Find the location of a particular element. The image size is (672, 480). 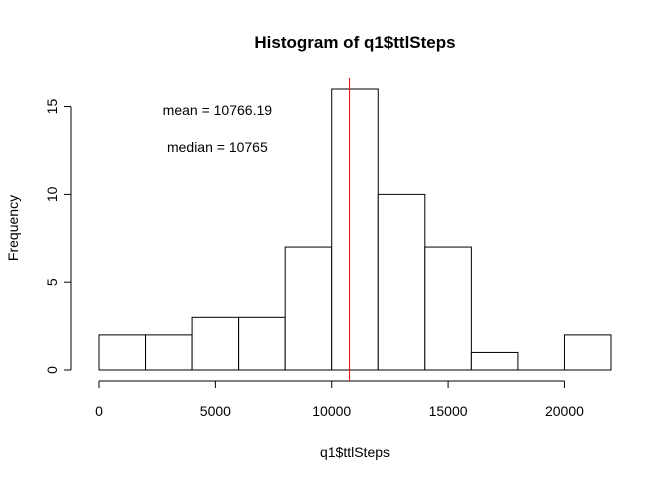

y-axis: 0 5 10 15 is located at coordinates (58, 236).